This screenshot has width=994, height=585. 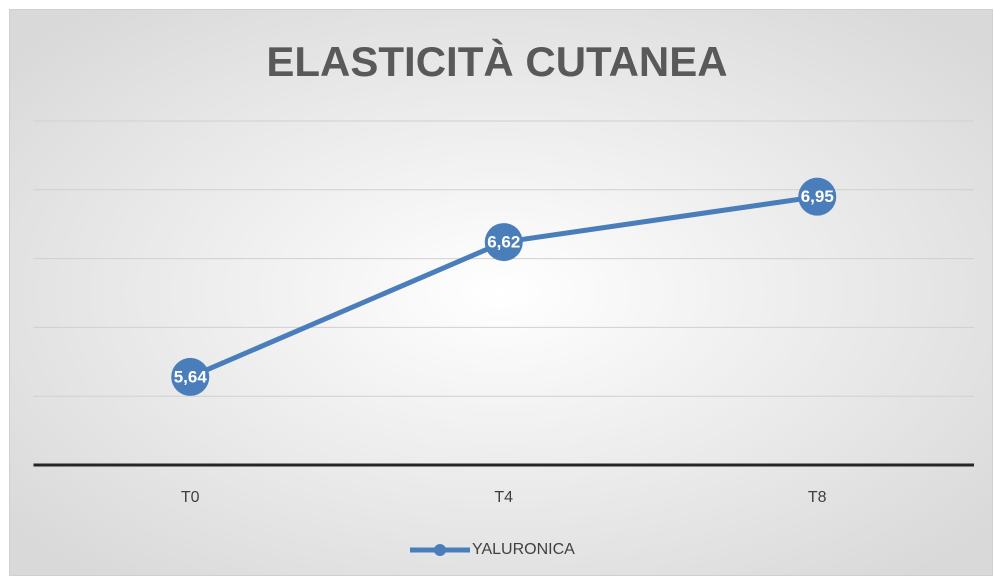 What do you see at coordinates (523, 549) in the screenshot?
I see `legend-label: YALURONICA` at bounding box center [523, 549].